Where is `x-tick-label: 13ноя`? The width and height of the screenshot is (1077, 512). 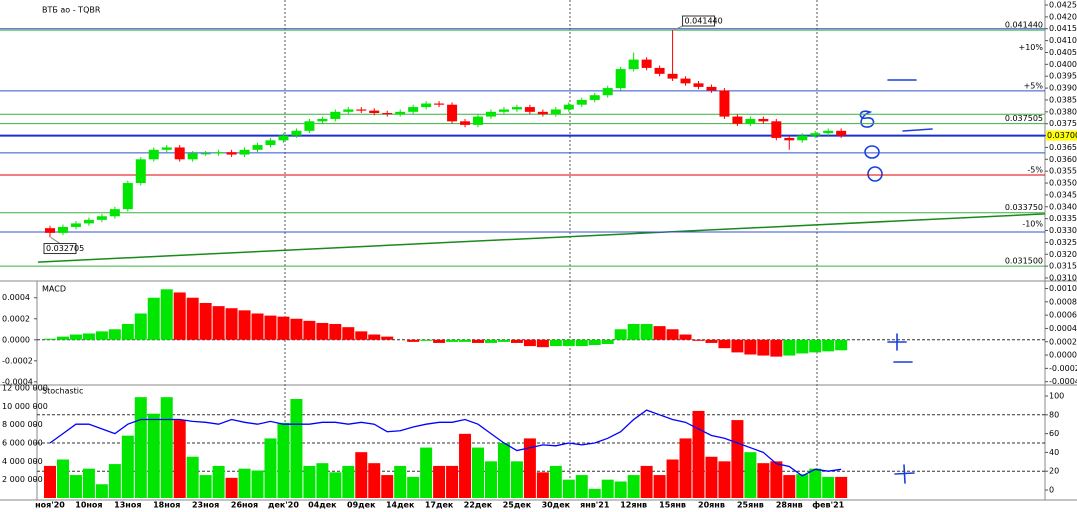 x-tick-label: 13ноя is located at coordinates (127, 505).